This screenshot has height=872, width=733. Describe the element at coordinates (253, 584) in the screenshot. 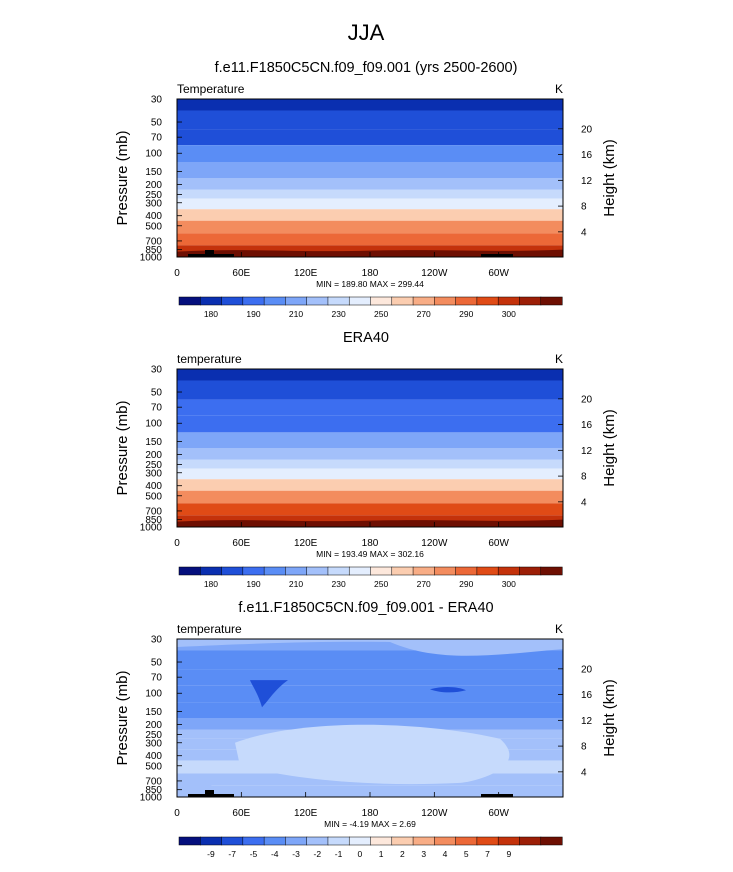

I see `colorbar-label: 190` at that location.